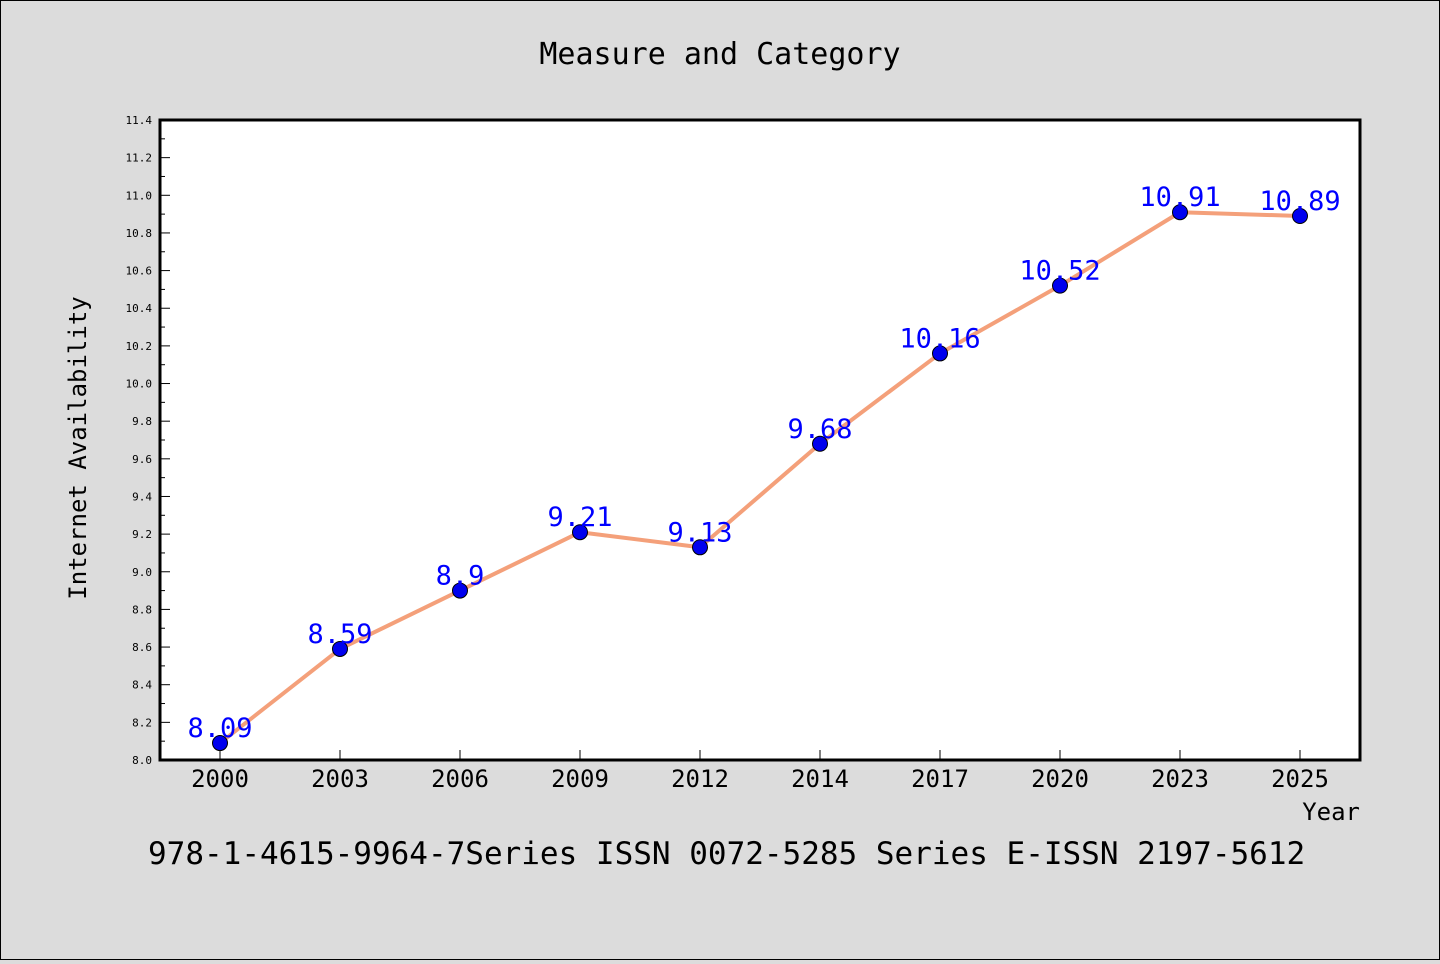 Image resolution: width=1440 pixels, height=964 pixels. What do you see at coordinates (819, 429) in the screenshot?
I see `data-label: 9.68` at bounding box center [819, 429].